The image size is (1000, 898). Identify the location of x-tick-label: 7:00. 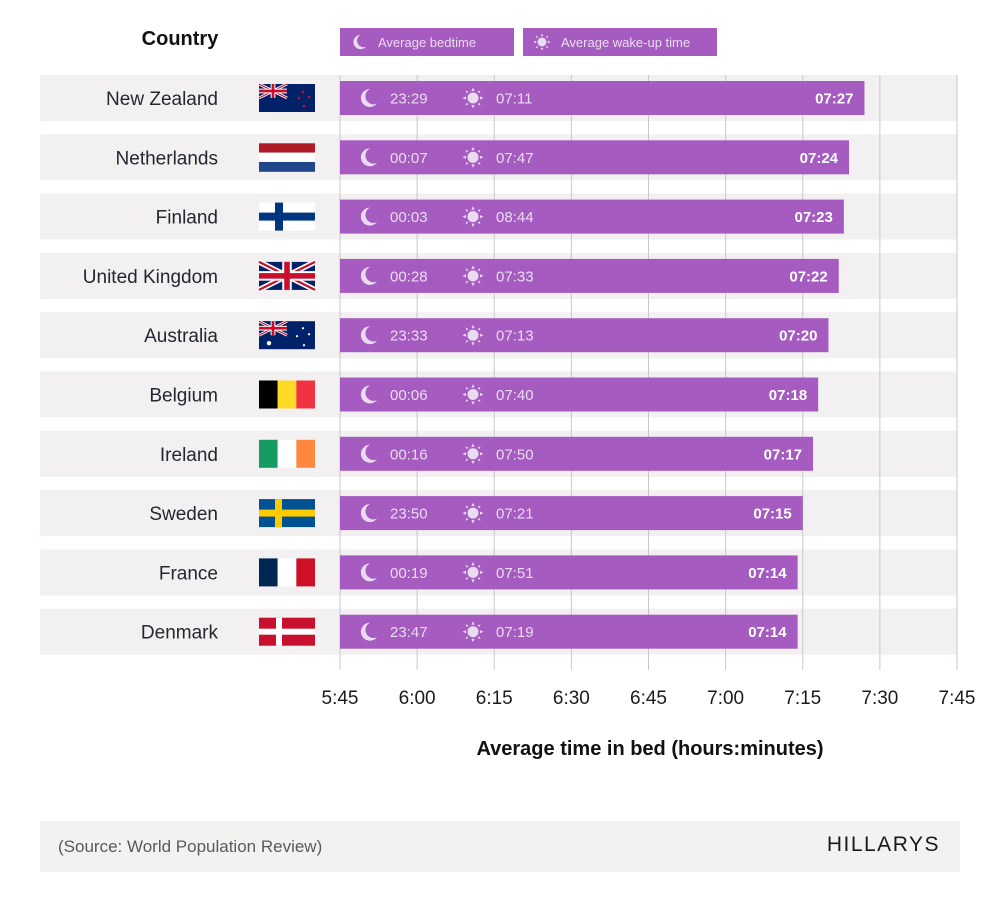
(725, 698).